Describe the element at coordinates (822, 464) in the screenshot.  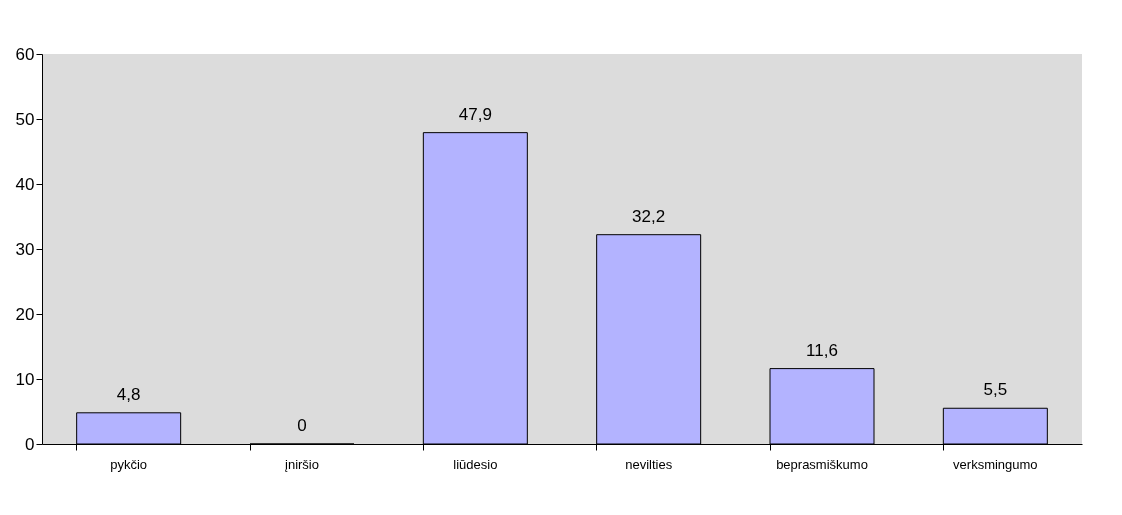
I see `x-tick-label: beprasmiškumo` at that location.